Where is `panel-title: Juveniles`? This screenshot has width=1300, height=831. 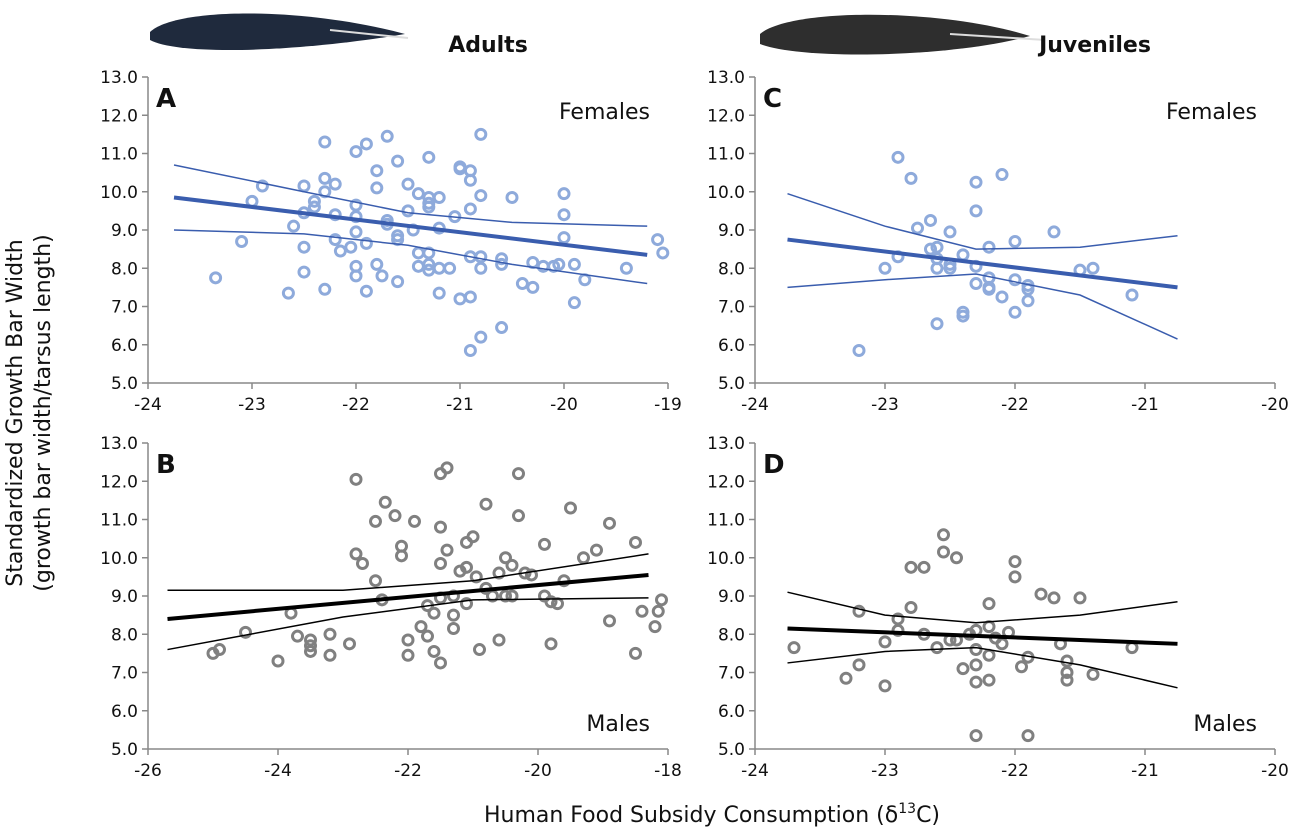
panel-title: Juveniles is located at coordinates (1094, 45).